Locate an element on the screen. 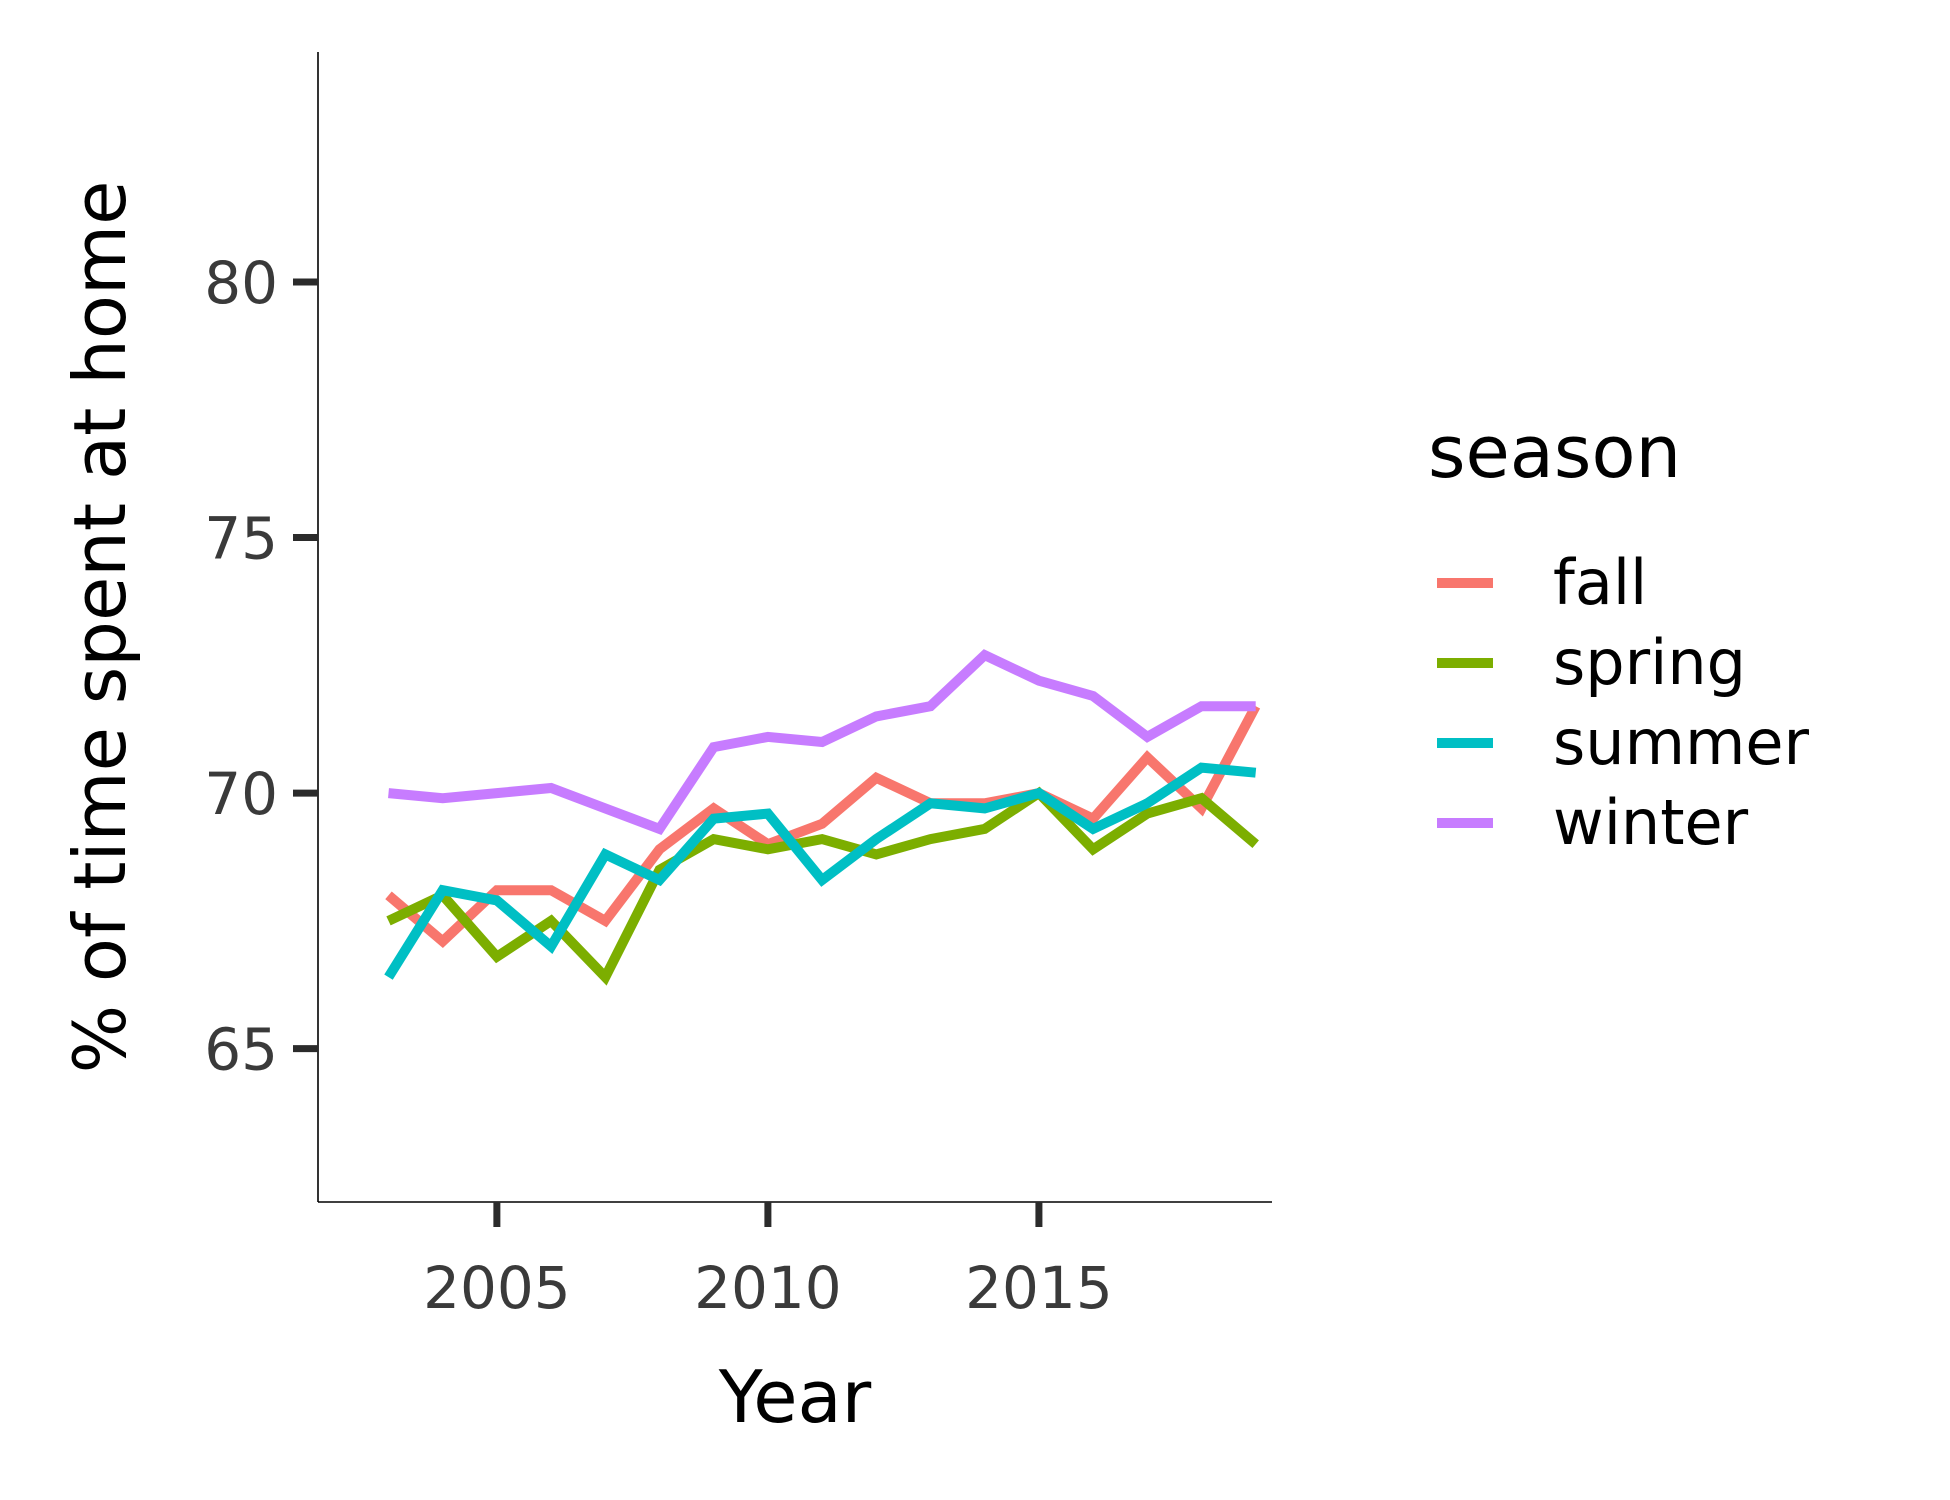 The height and width of the screenshot is (1500, 1950). x-tick-label-2010: 2010 is located at coordinates (768, 1288).